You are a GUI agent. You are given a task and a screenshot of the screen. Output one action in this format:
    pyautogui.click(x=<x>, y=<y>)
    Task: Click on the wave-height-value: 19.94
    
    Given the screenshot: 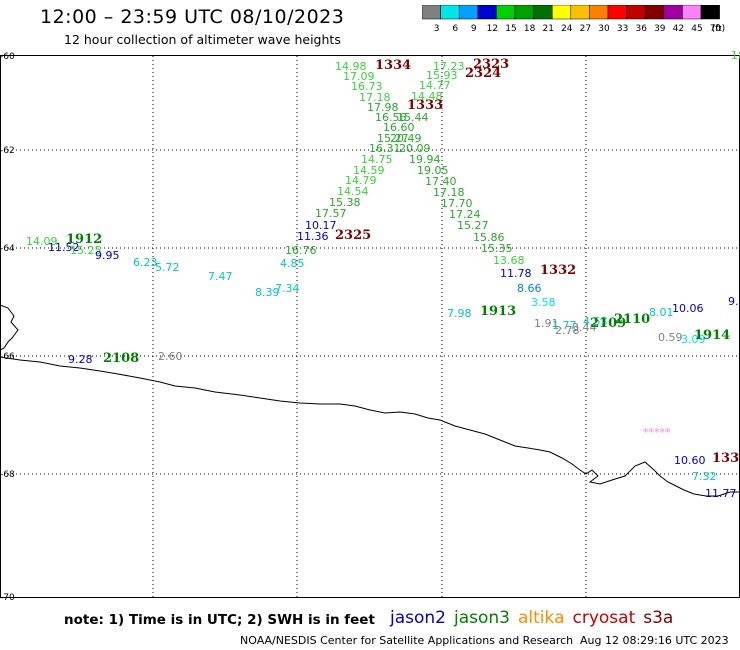 What is the action you would take?
    pyautogui.click(x=425, y=159)
    